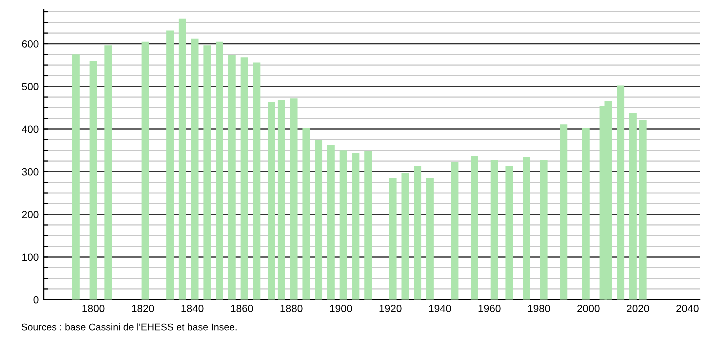 This screenshot has width=710, height=340. I want to click on x-tick-label: 1800, so click(93, 308).